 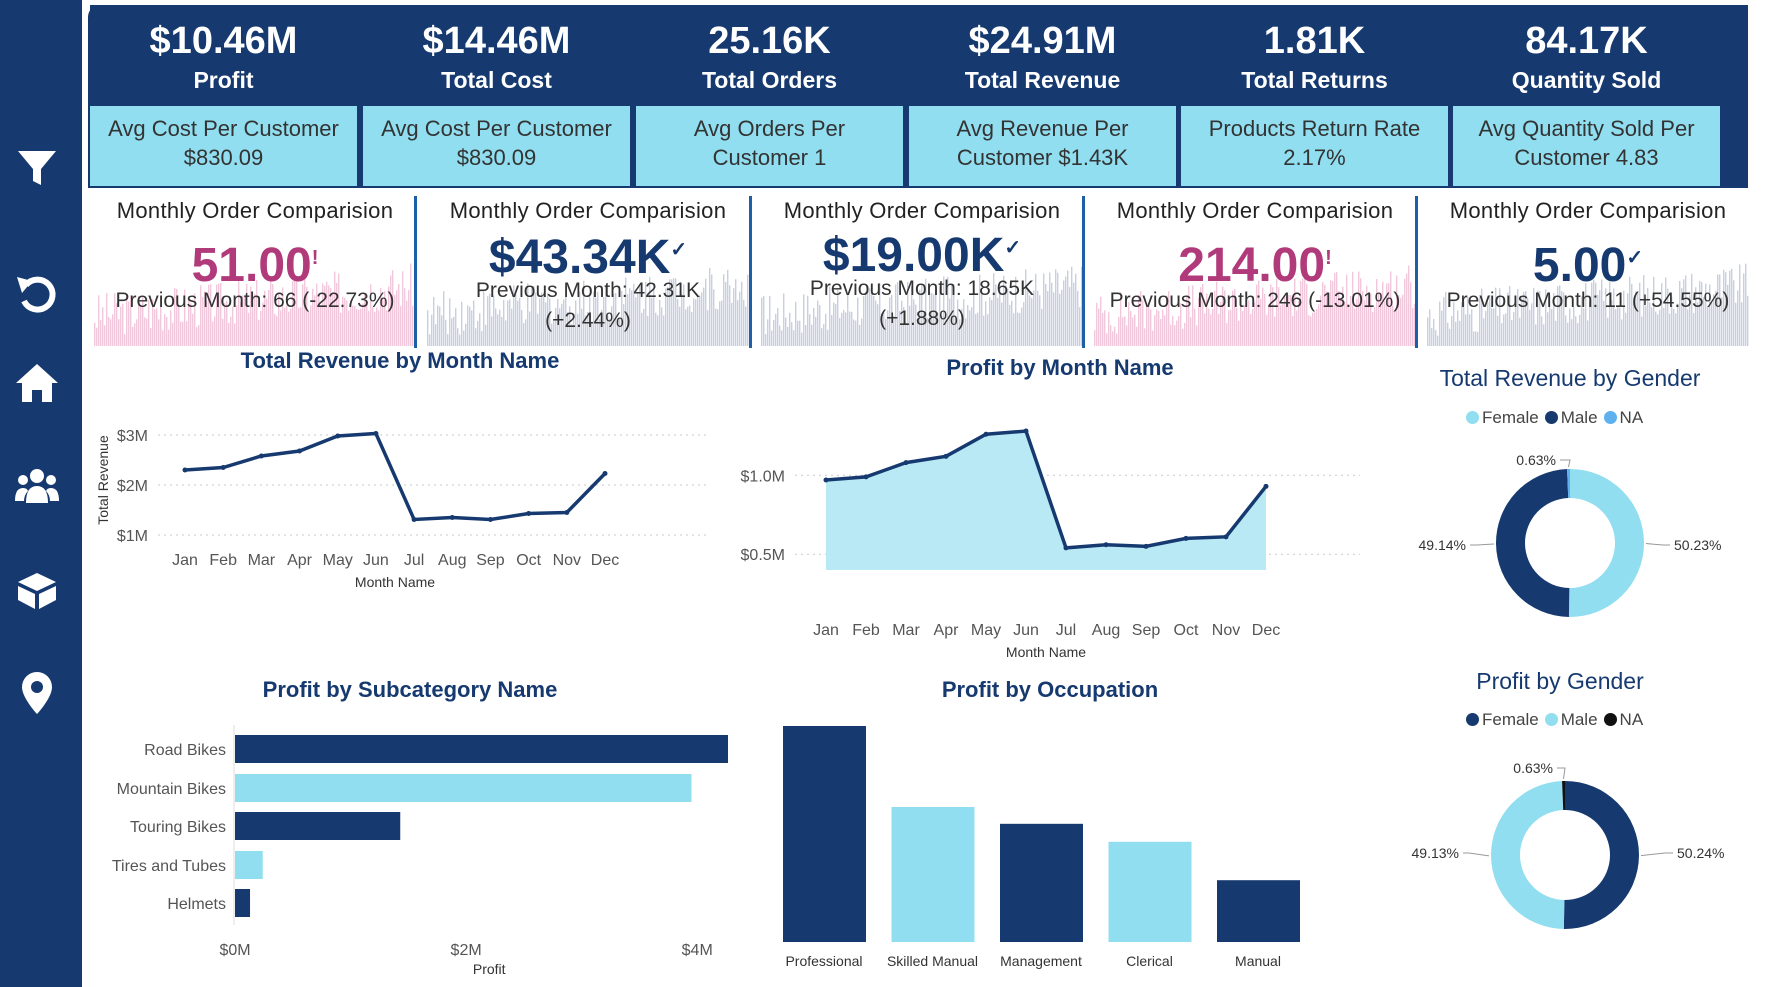 What do you see at coordinates (37, 383) in the screenshot?
I see `home-button` at bounding box center [37, 383].